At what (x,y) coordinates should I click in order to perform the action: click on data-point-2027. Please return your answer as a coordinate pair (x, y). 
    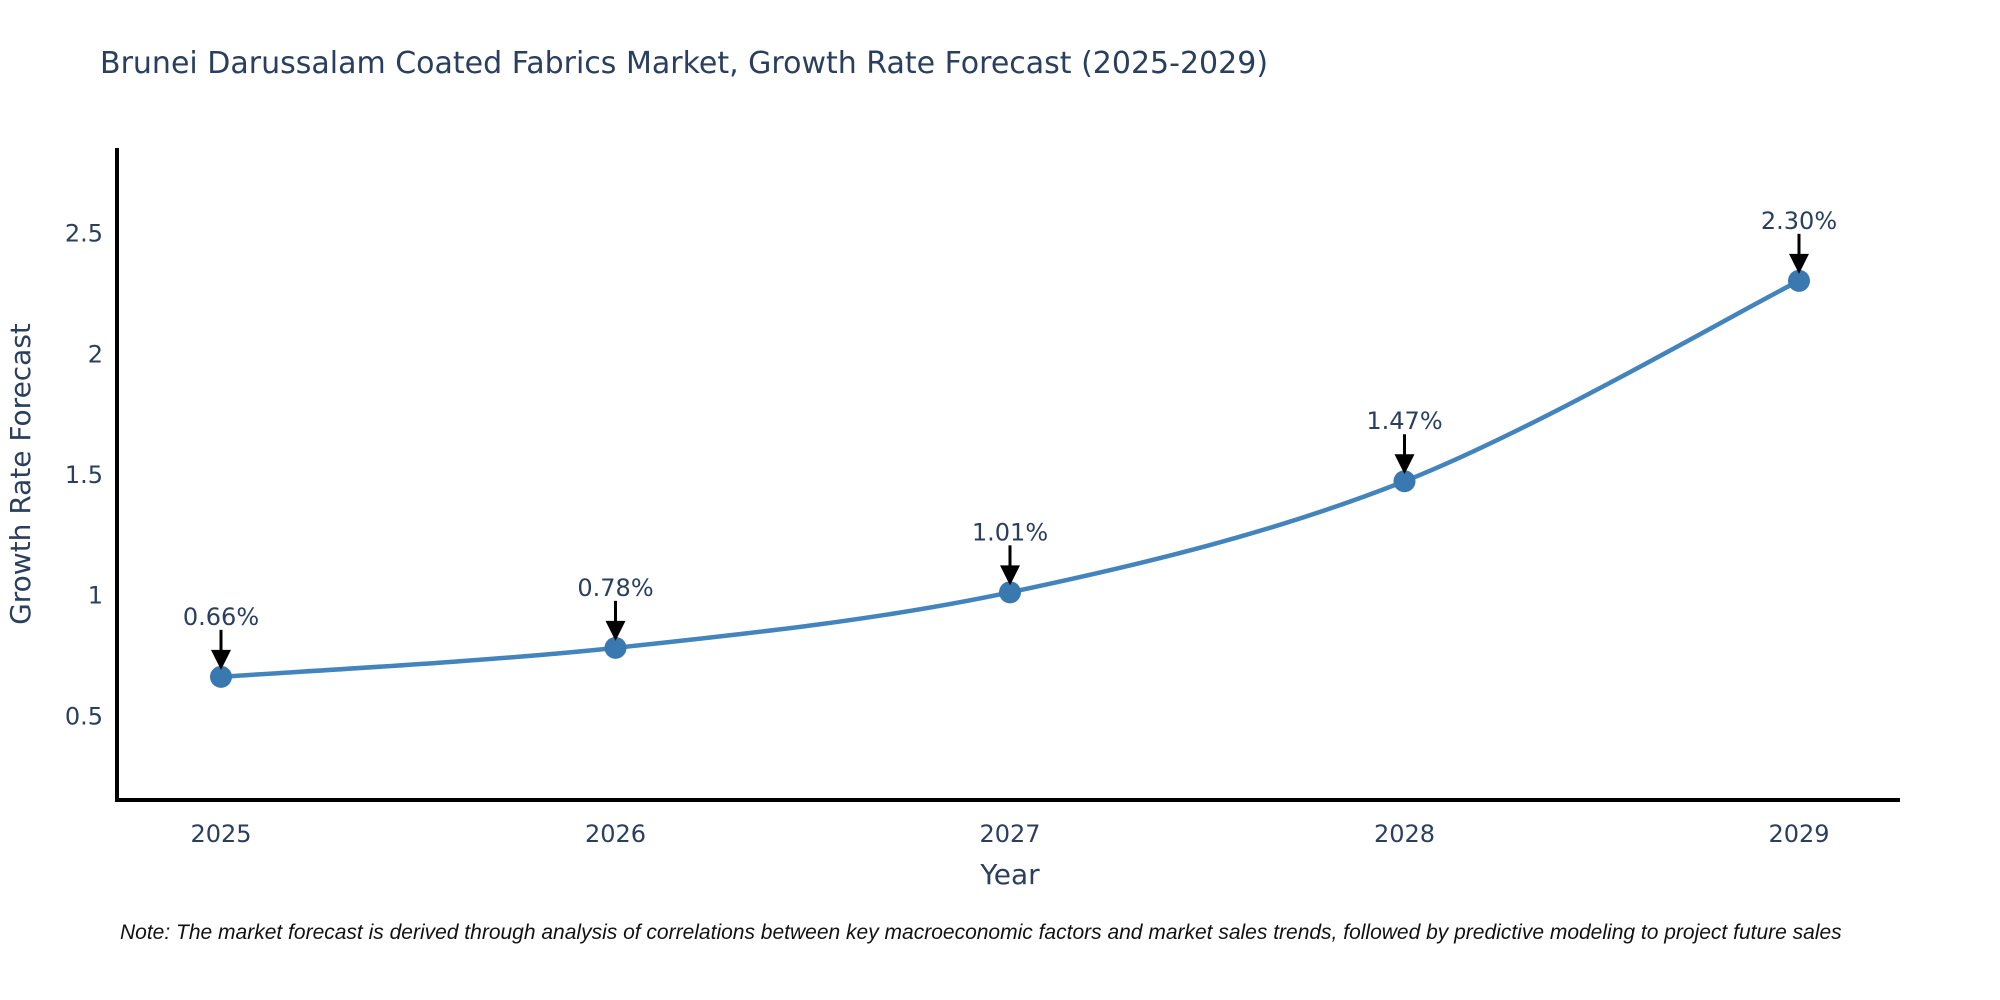
    Looking at the image, I should click on (1010, 592).